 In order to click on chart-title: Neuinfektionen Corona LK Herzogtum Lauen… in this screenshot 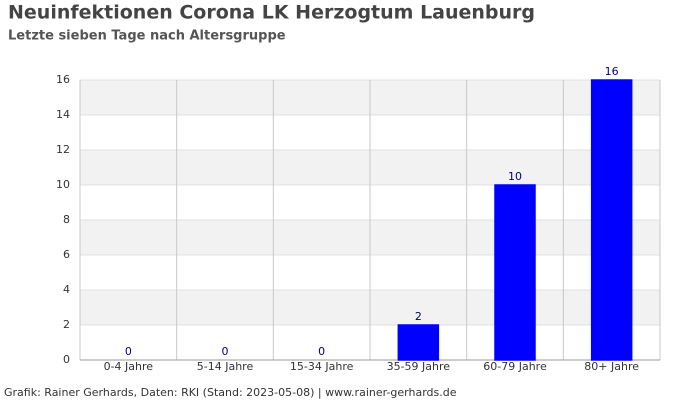, I will do `click(271, 13)`.